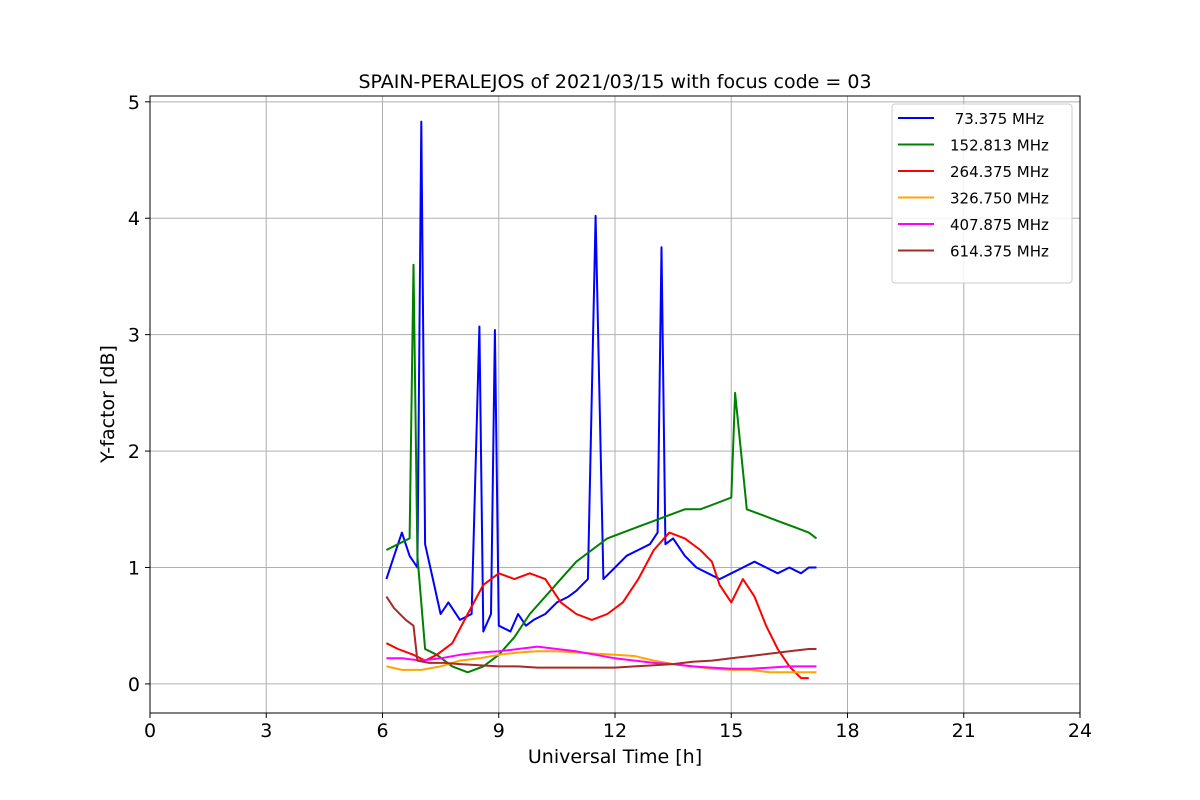  What do you see at coordinates (134, 452) in the screenshot?
I see `y-tick-label: 2` at bounding box center [134, 452].